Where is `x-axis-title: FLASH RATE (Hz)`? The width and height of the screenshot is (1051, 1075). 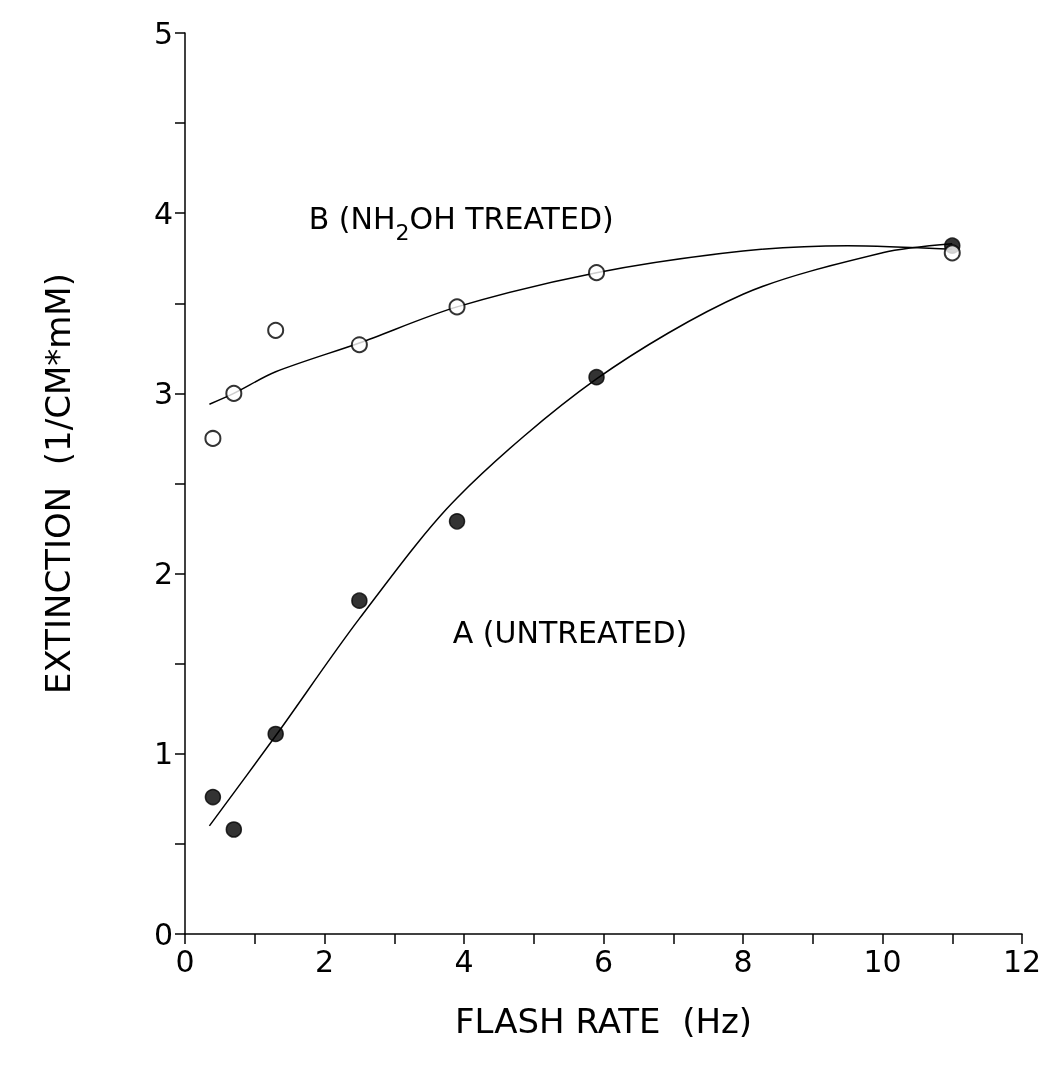 x-axis-title: FLASH RATE (Hz) is located at coordinates (603, 1021).